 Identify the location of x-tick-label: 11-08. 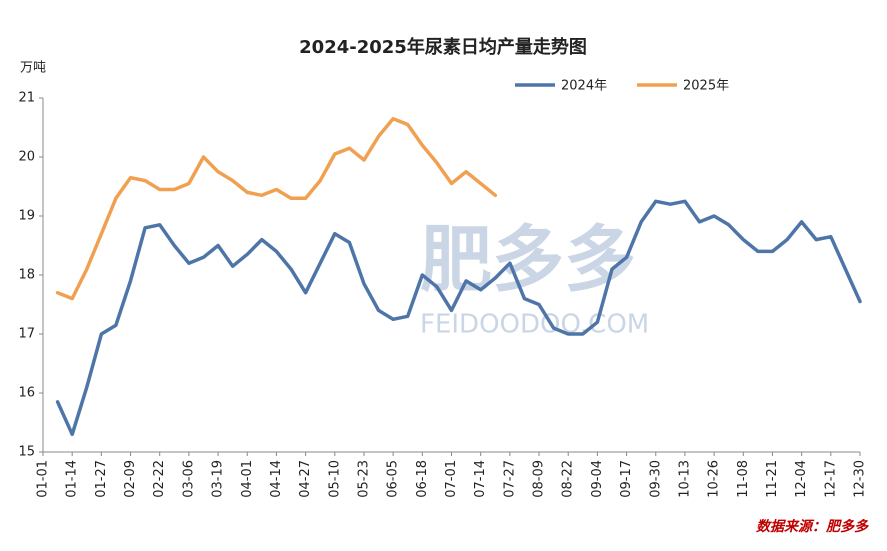
(743, 479).